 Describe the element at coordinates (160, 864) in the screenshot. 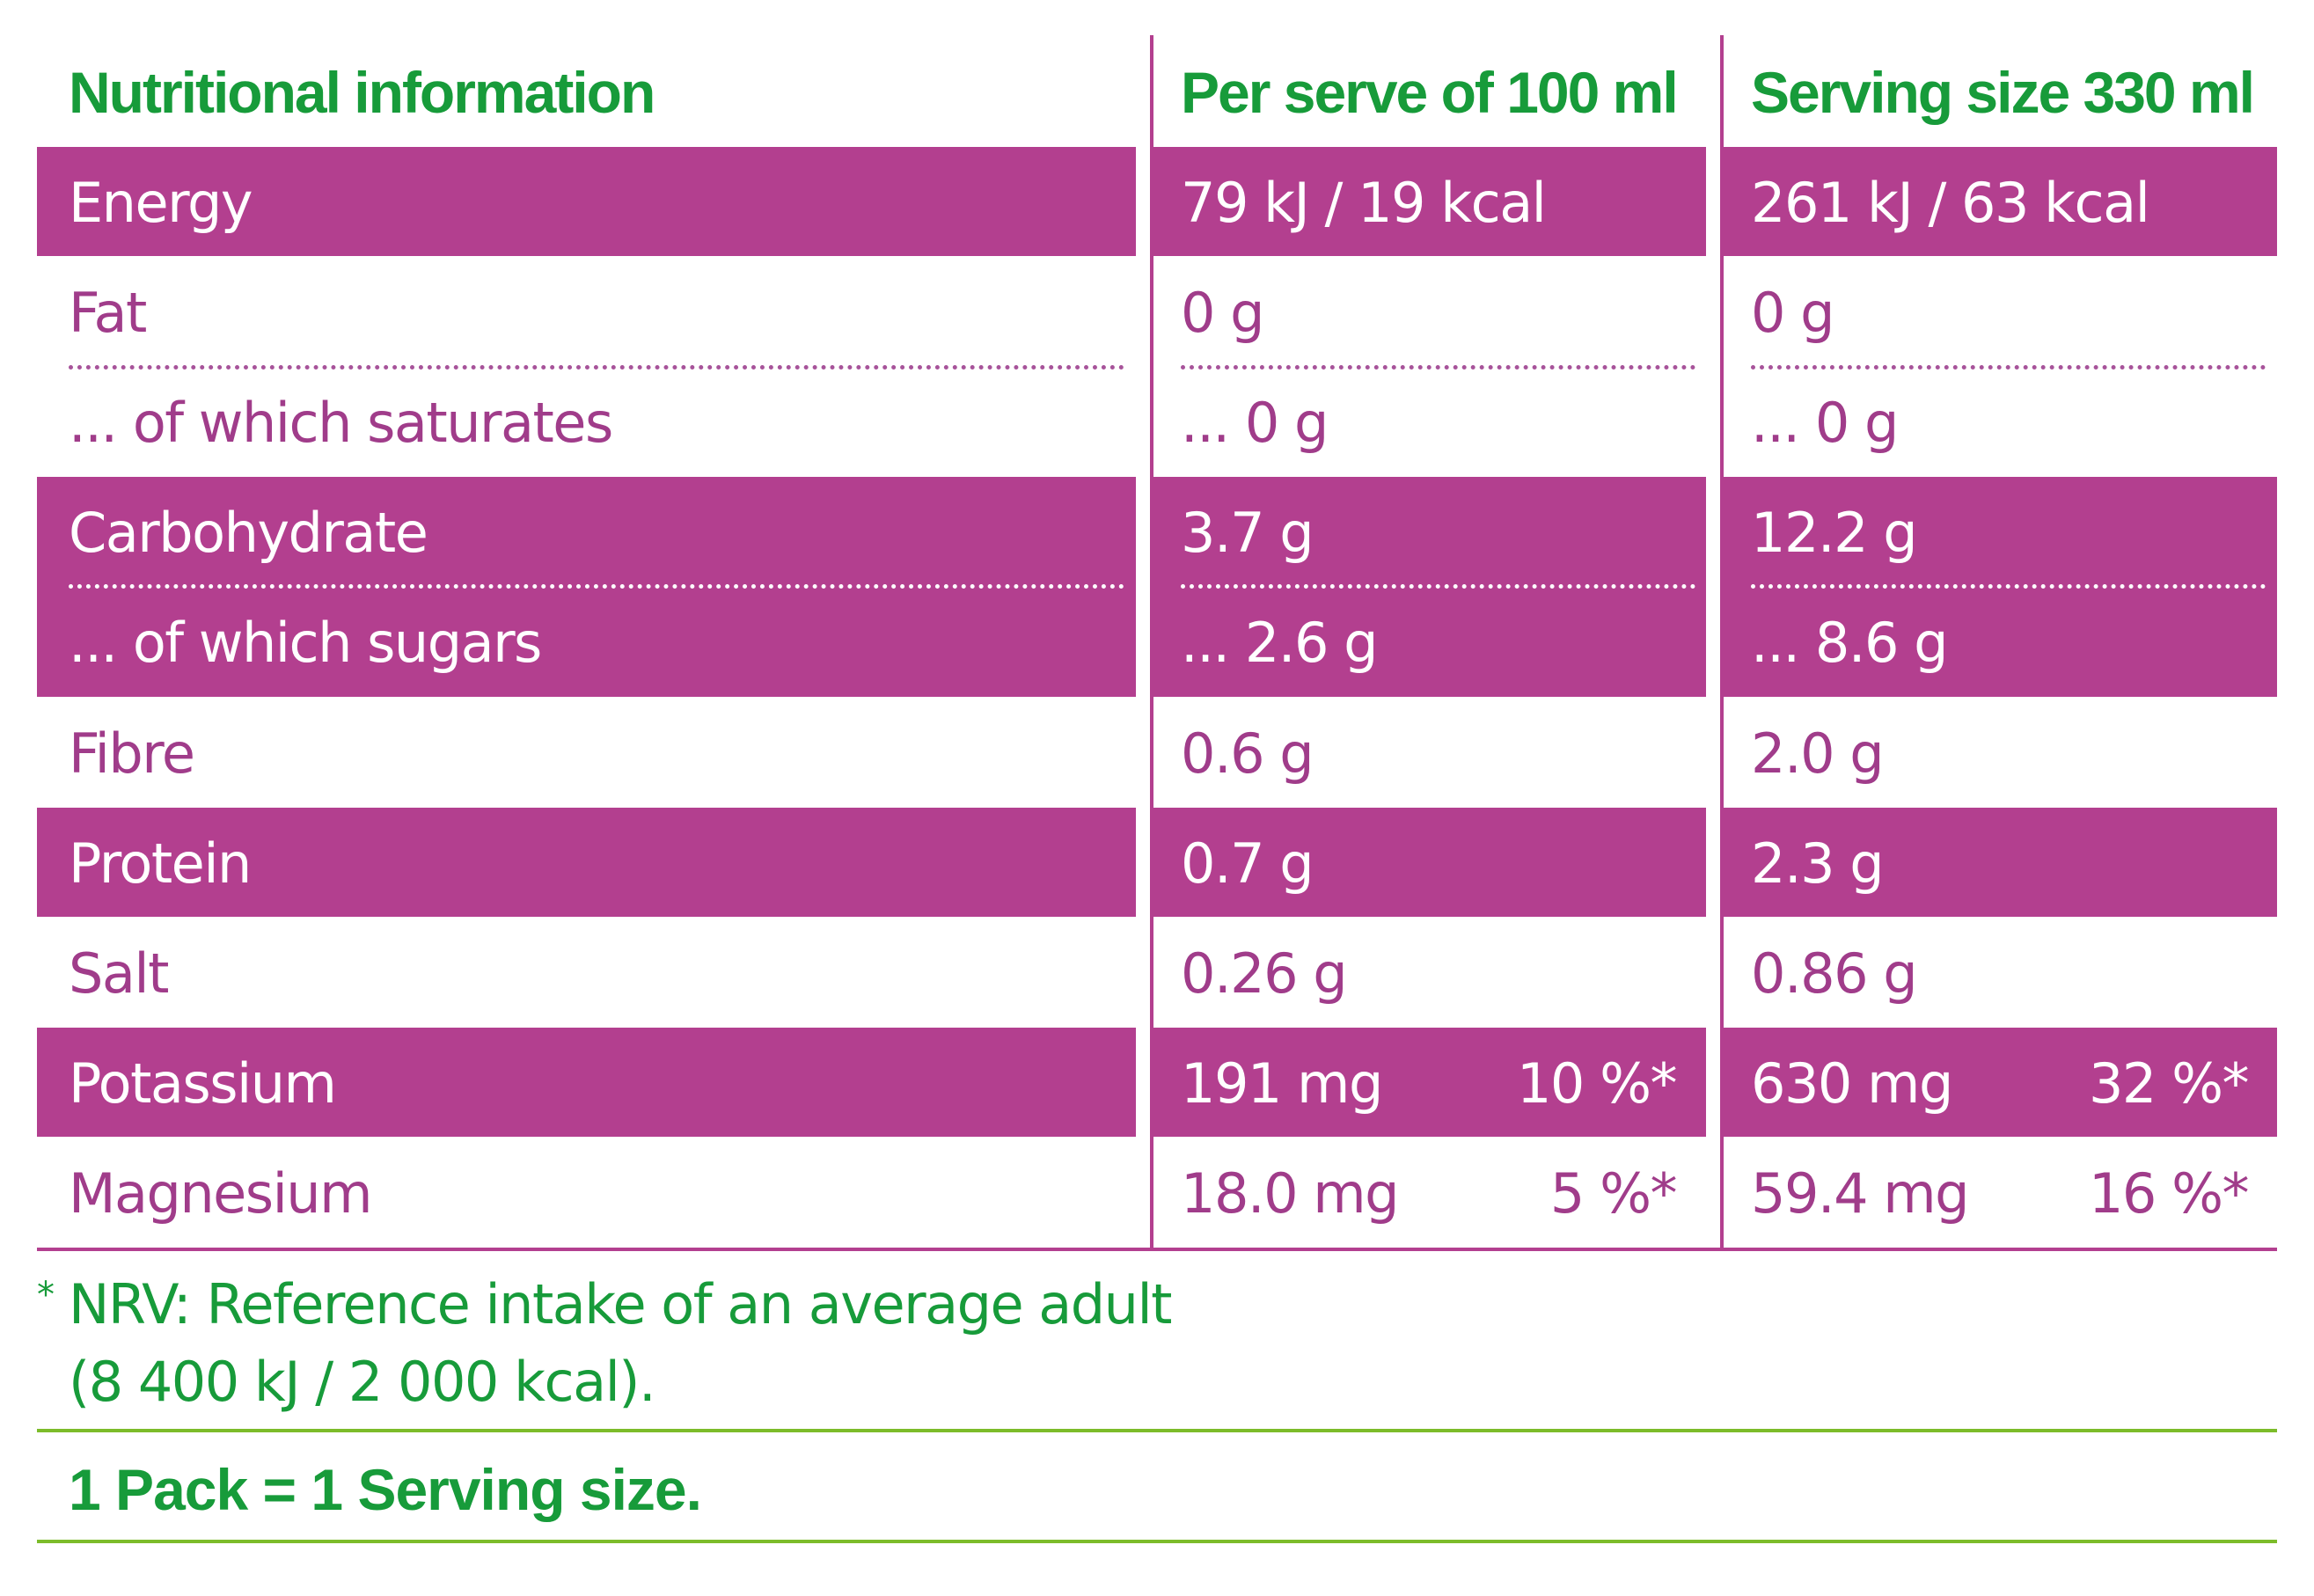

I see `row-label-protein: Protein` at that location.